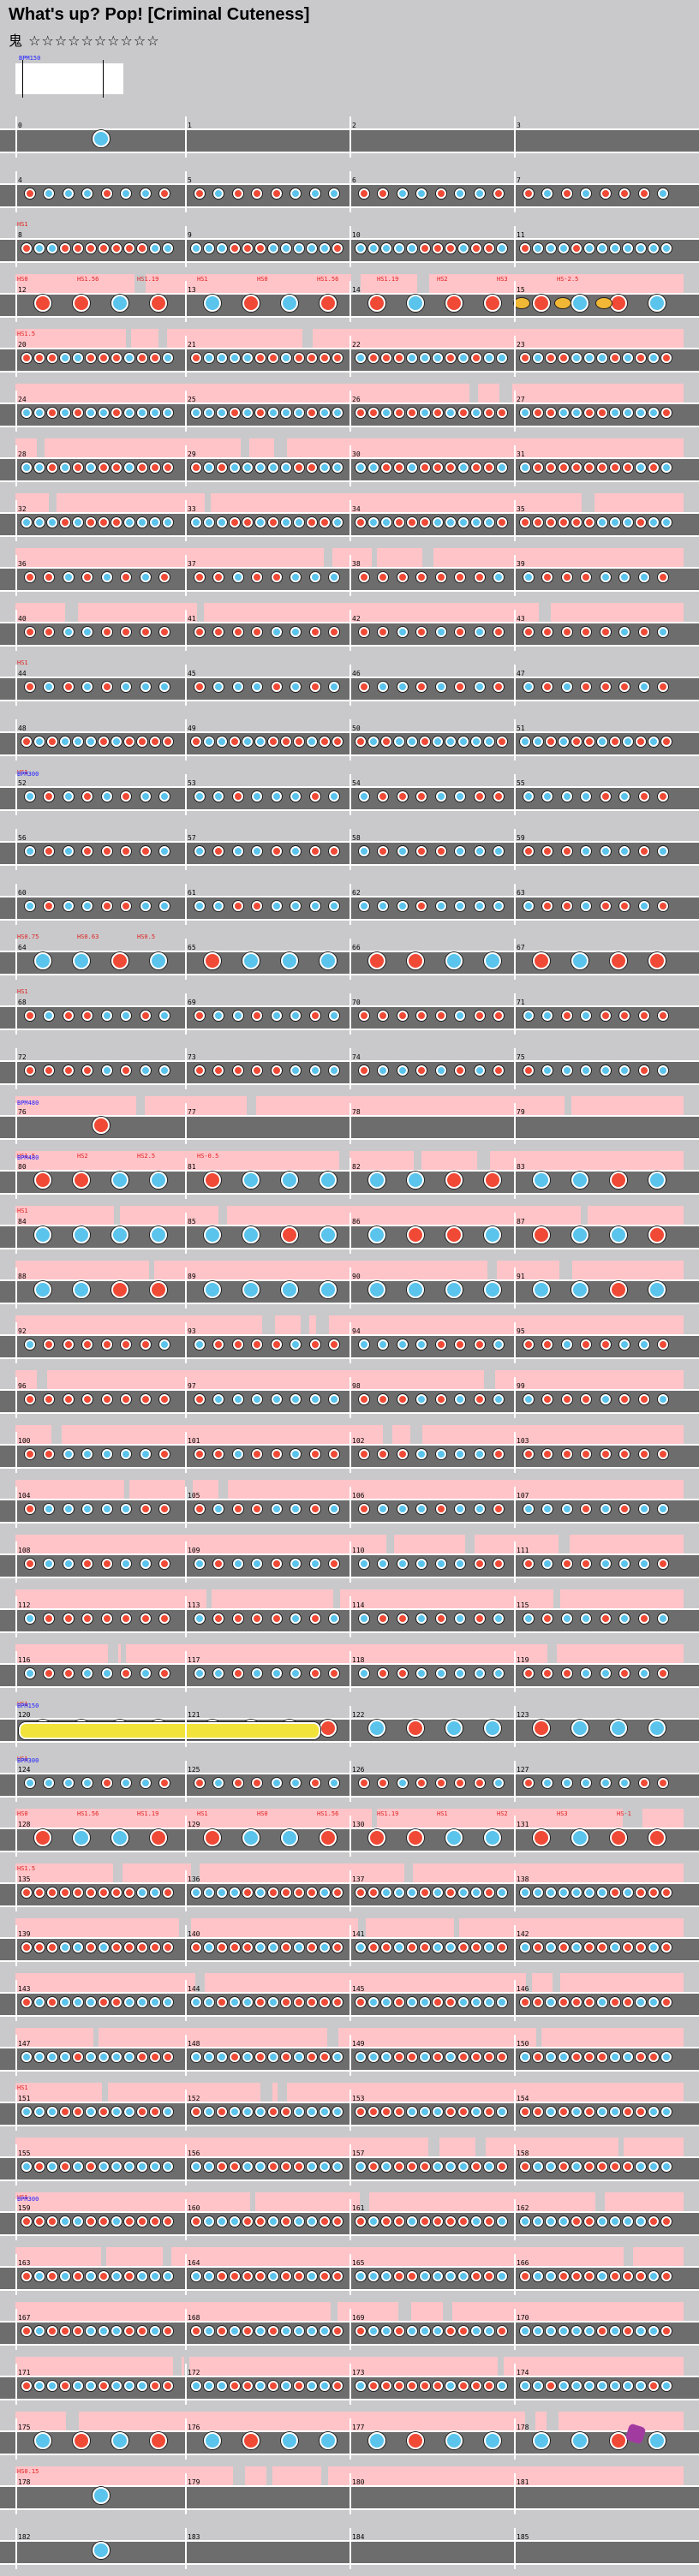 The width and height of the screenshot is (699, 2576). I want to click on measure-number: 115, so click(523, 1605).